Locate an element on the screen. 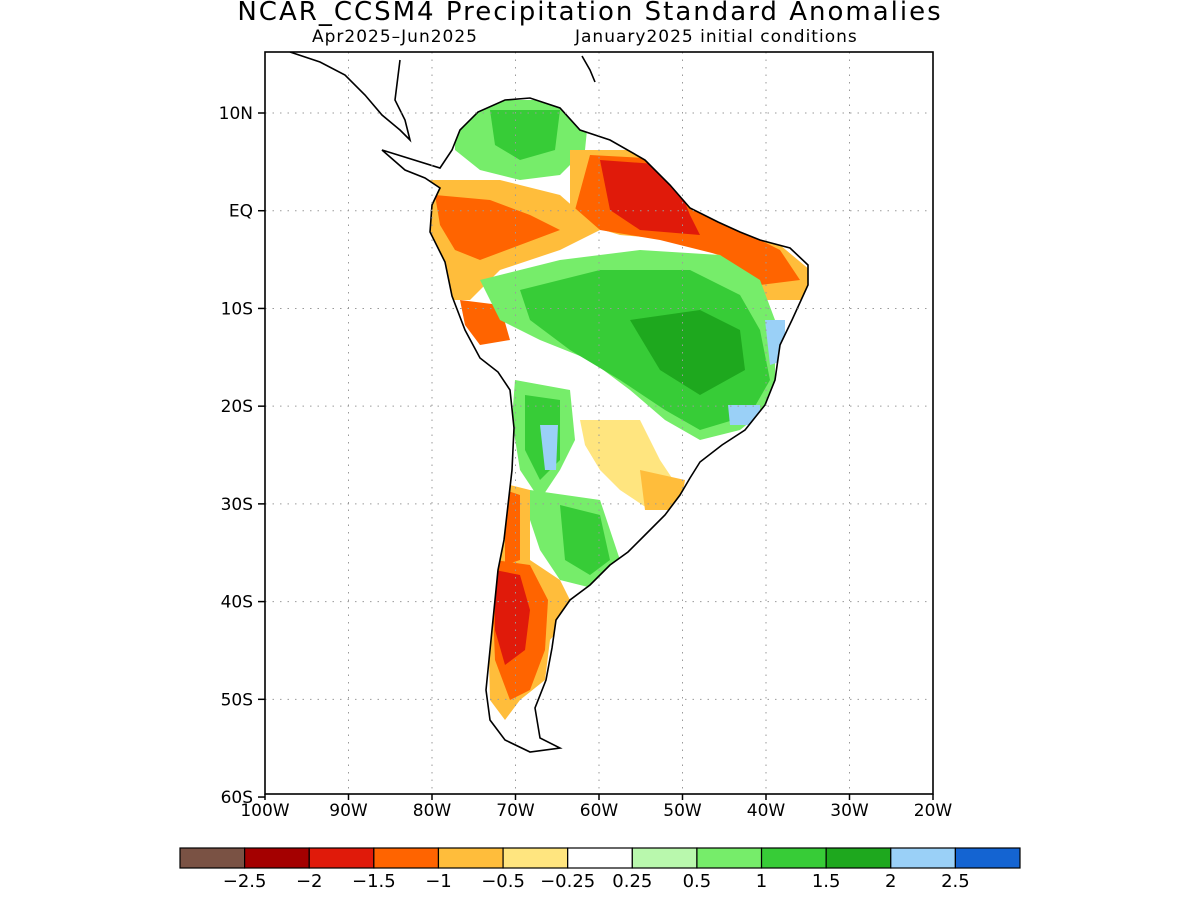  colorbar-label: −2.5 is located at coordinates (245, 881).